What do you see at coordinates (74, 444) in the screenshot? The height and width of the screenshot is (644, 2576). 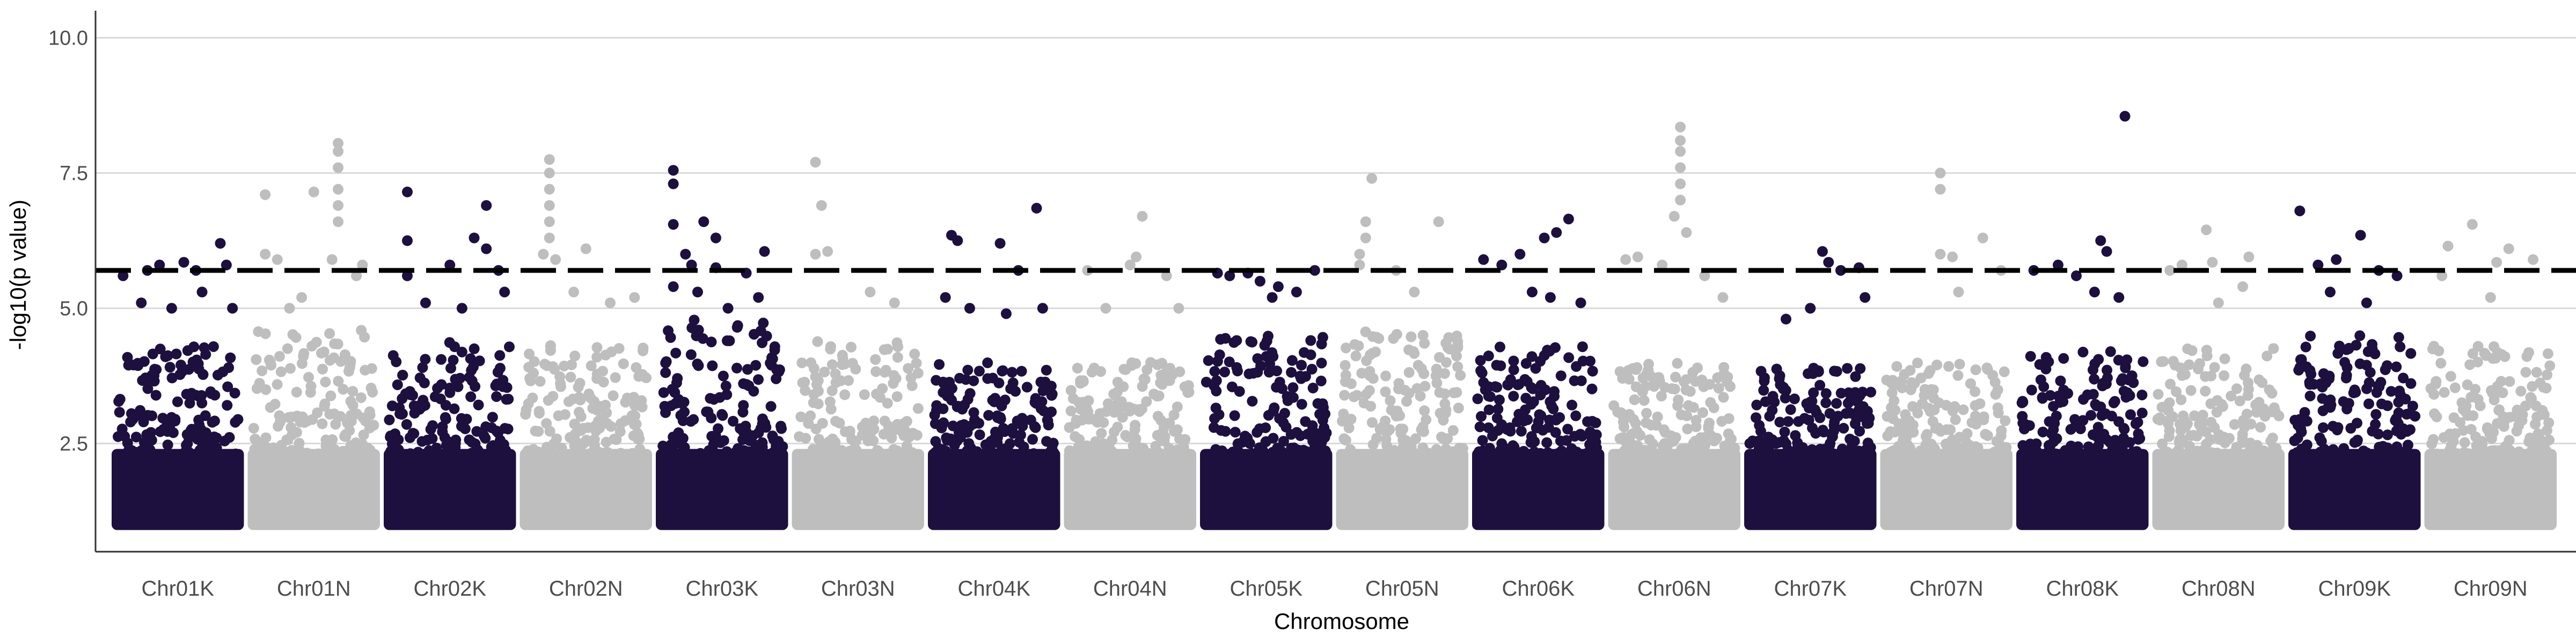 I see `y-tick-label: 2.5` at bounding box center [74, 444].